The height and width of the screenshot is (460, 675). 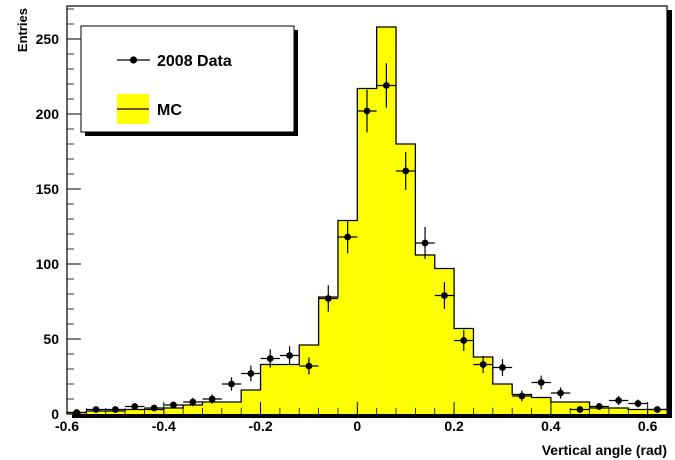 I want to click on x-tick-label: -0.4, so click(x=164, y=426).